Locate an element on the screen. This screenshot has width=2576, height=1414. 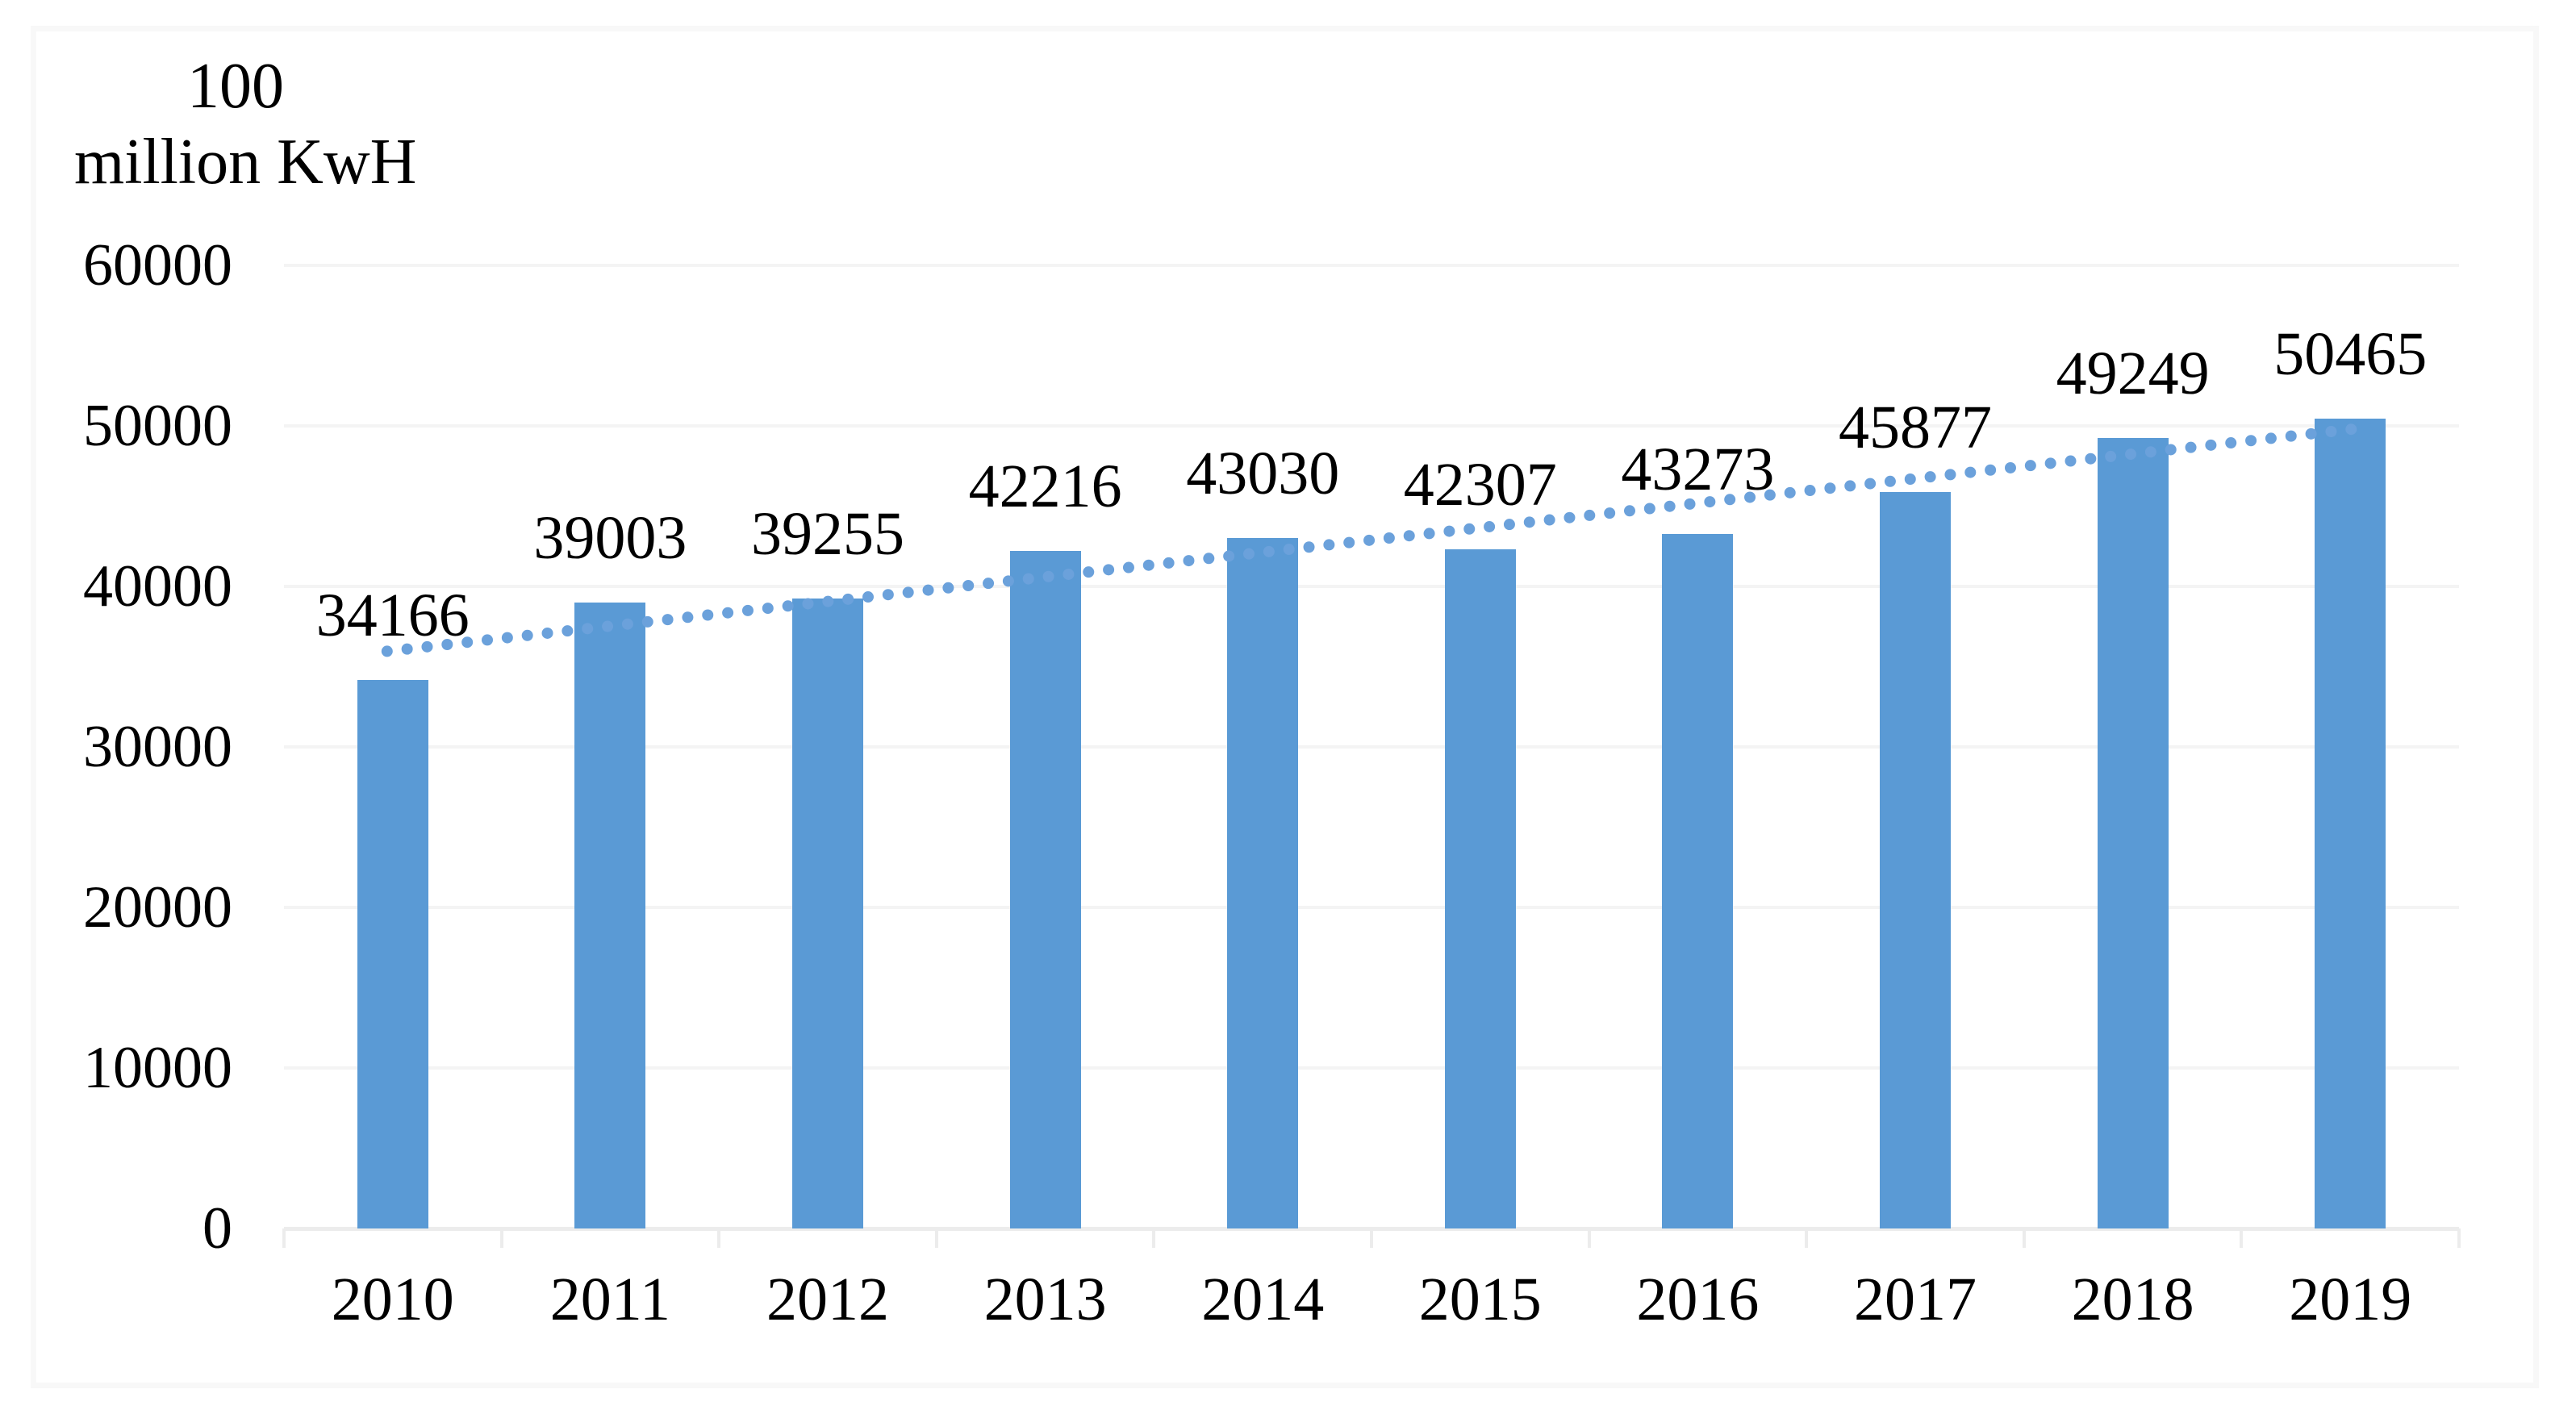
bar-value-label-2010: 34166 is located at coordinates (392, 616).